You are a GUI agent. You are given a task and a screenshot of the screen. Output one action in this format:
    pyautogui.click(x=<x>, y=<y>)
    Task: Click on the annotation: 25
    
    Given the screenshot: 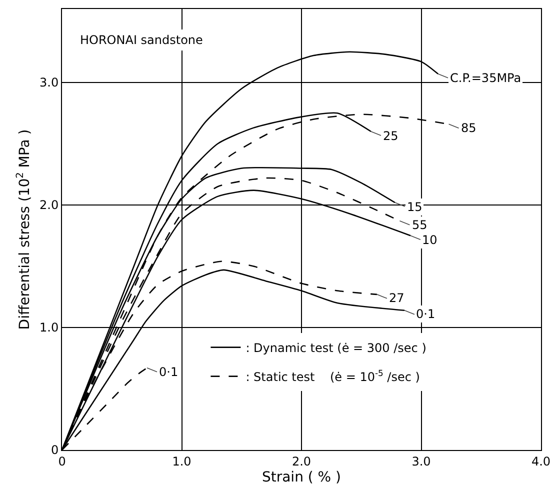 What is the action you would take?
    pyautogui.click(x=390, y=136)
    